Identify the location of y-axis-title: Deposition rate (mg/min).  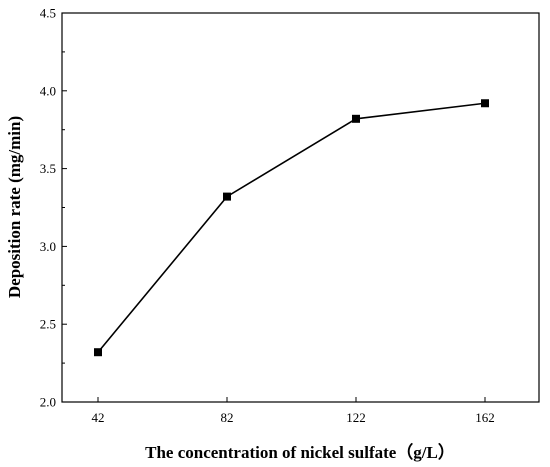
(14, 207).